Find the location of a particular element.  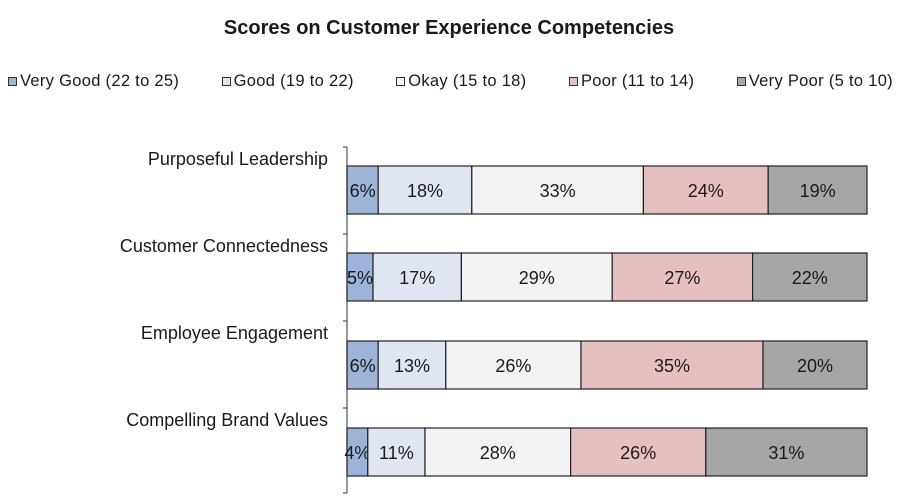

legend-label-good: Good (19 to 22) is located at coordinates (293, 81).